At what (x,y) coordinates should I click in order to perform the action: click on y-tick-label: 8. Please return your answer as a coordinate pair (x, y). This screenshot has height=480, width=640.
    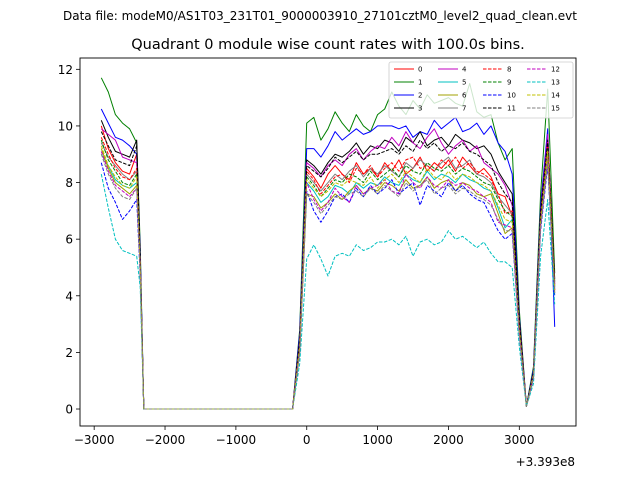
    Looking at the image, I should click on (69, 183).